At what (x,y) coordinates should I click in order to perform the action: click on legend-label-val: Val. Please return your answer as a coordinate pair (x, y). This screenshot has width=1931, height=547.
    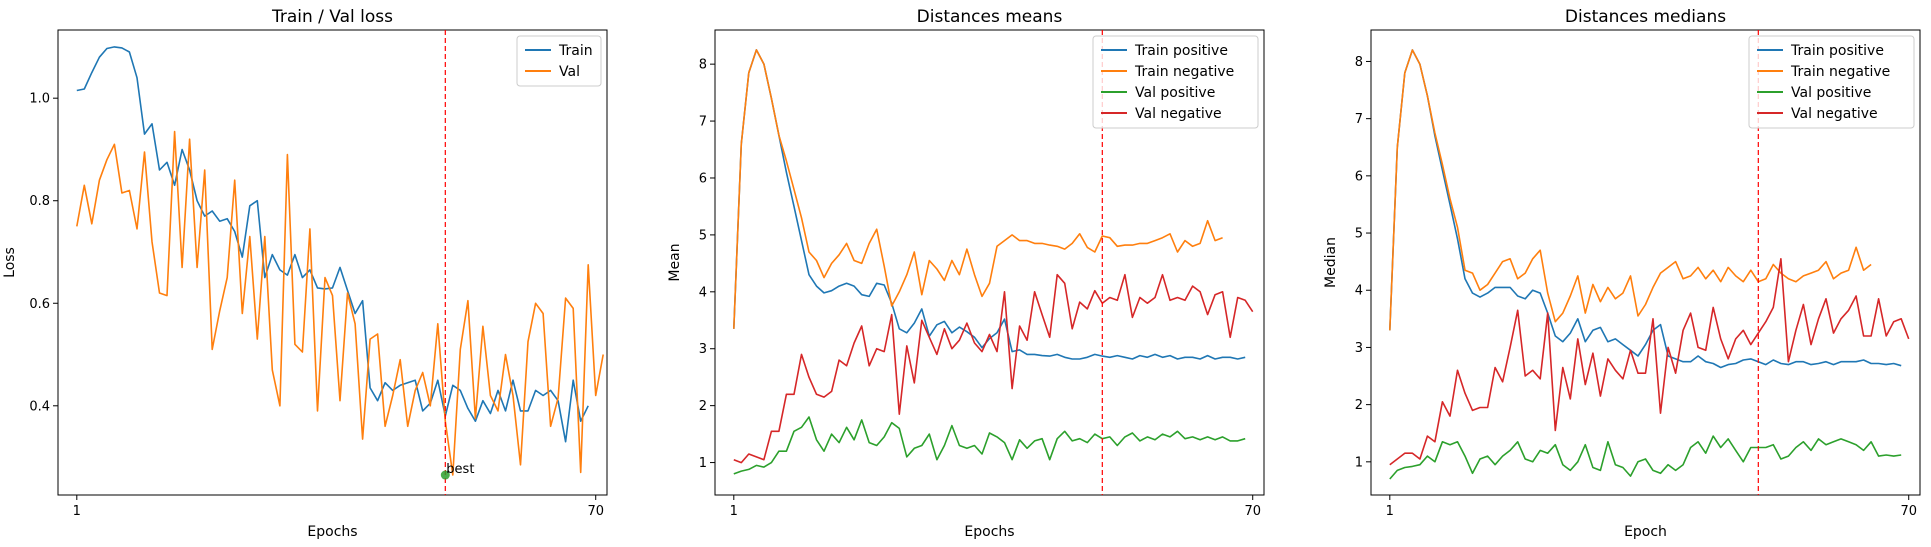
    Looking at the image, I should click on (569, 72).